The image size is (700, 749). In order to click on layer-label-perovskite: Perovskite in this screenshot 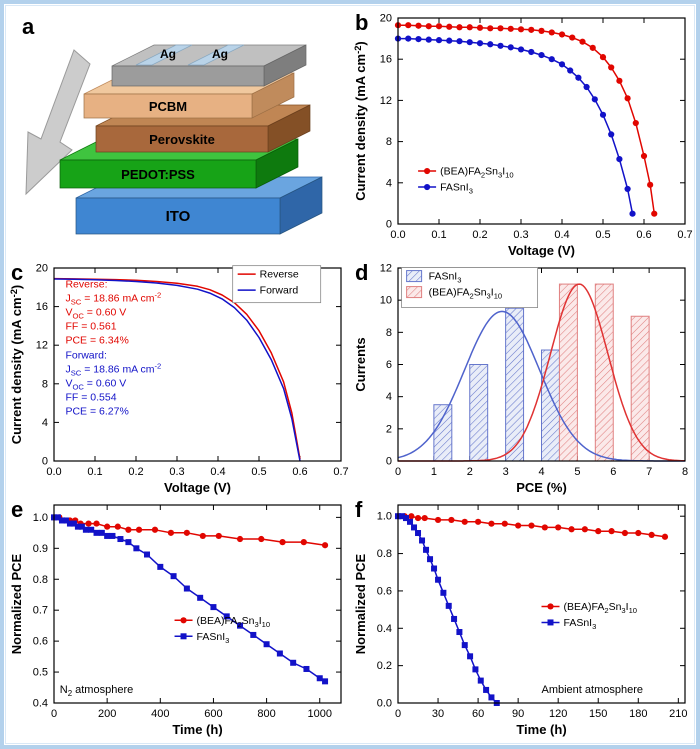, I will do `click(182, 139)`.